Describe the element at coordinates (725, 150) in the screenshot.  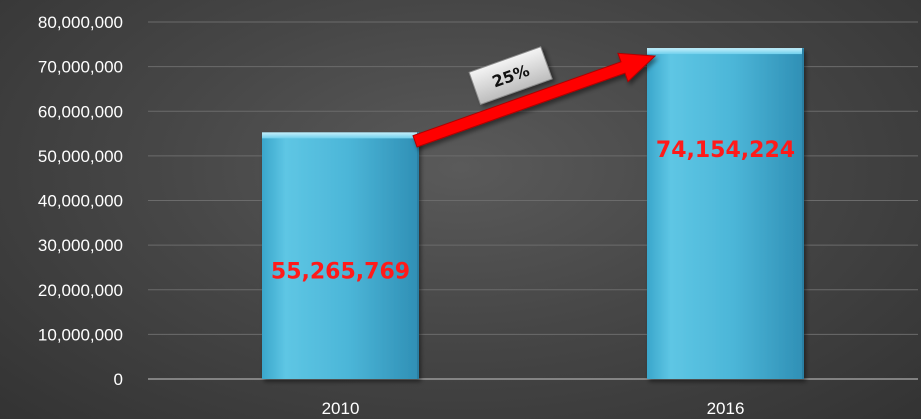
I see `data-label: 74,154,224` at that location.